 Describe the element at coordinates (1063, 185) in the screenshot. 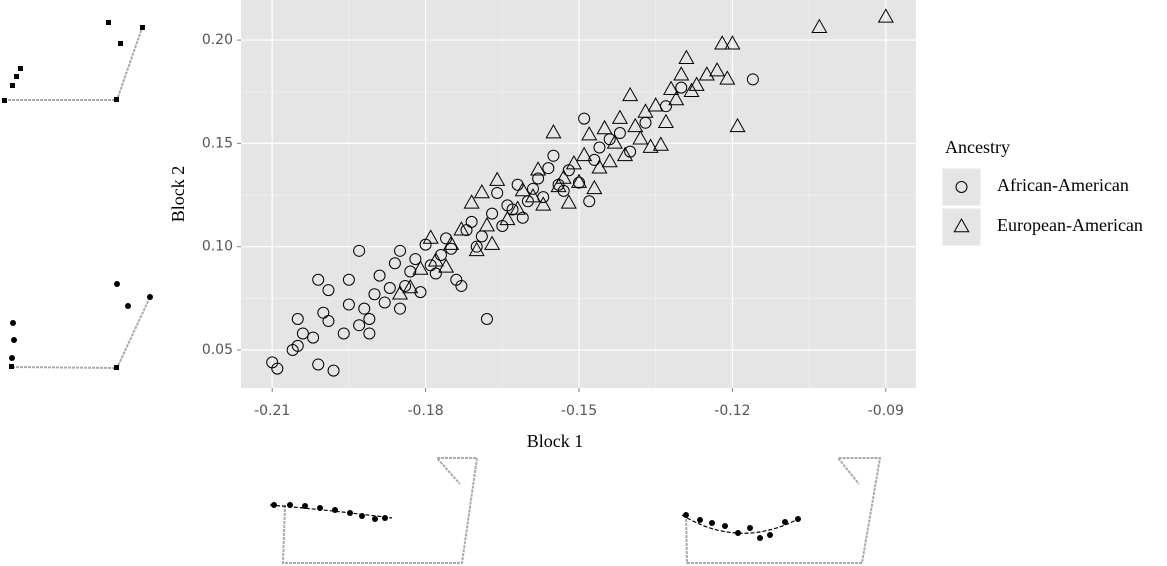

I see `legend-label: African-American` at that location.